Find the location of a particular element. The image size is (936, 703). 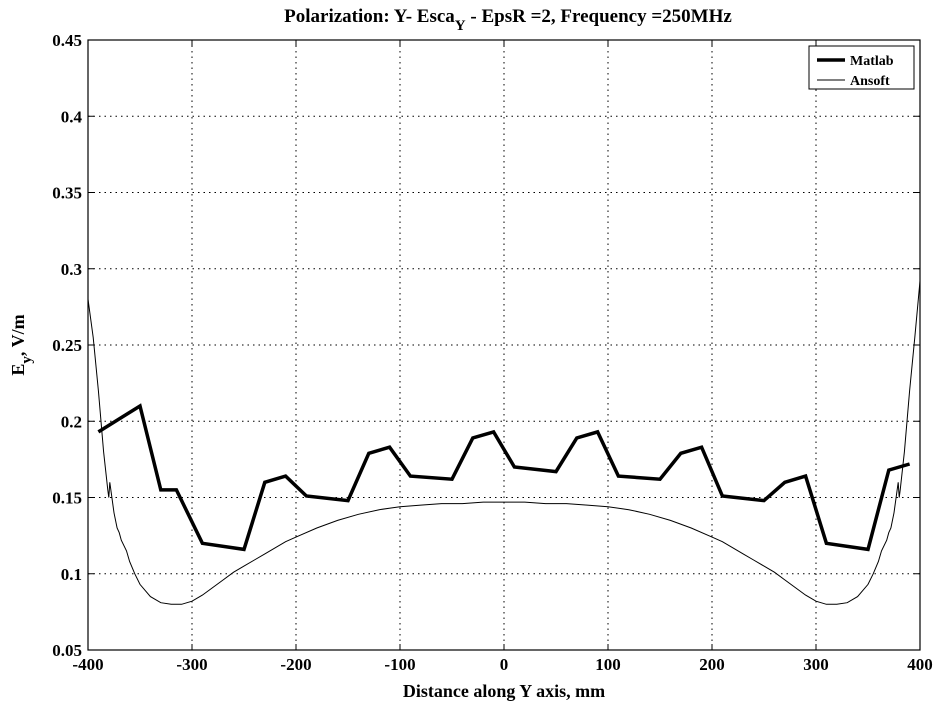

legend: Matlab Ansoft is located at coordinates (861, 67).